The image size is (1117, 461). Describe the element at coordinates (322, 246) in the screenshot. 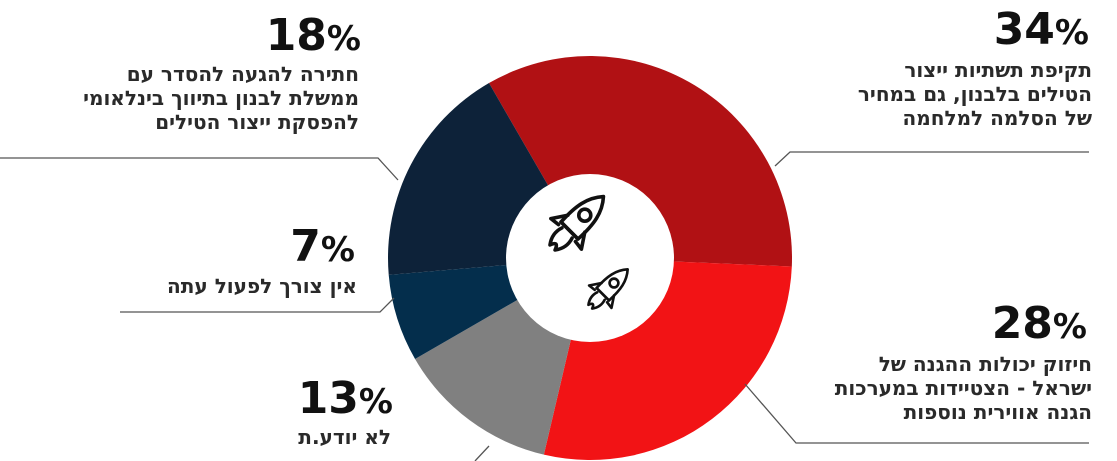

I see `slice-value-3: 7%` at that location.